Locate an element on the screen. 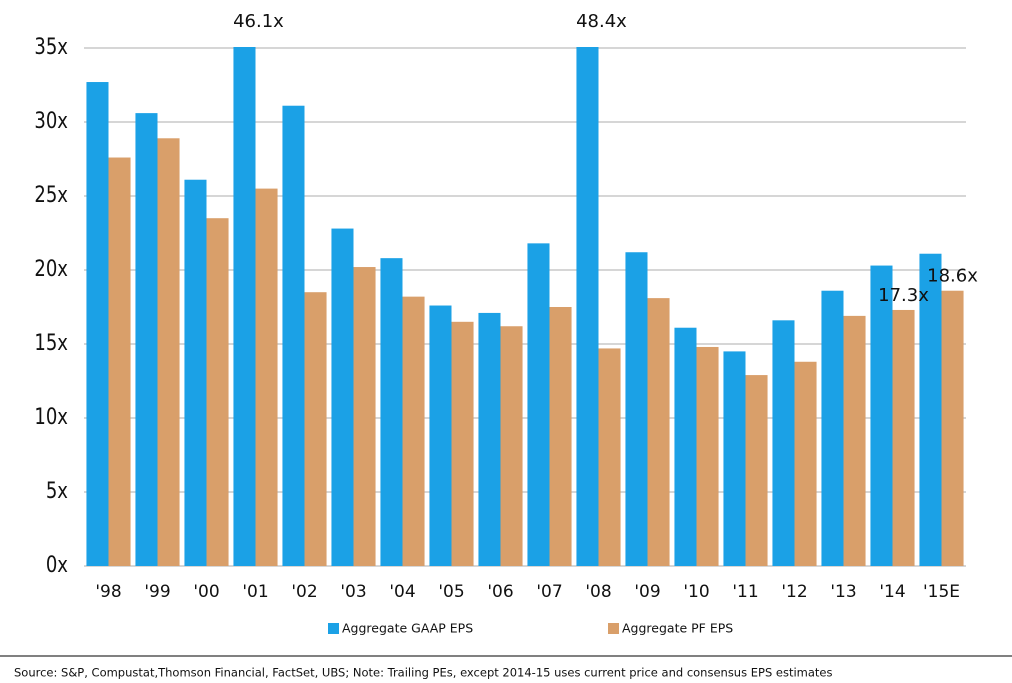 Image resolution: width=1012 pixels, height=683 pixels. x-tick-label: '98 is located at coordinates (108, 592).